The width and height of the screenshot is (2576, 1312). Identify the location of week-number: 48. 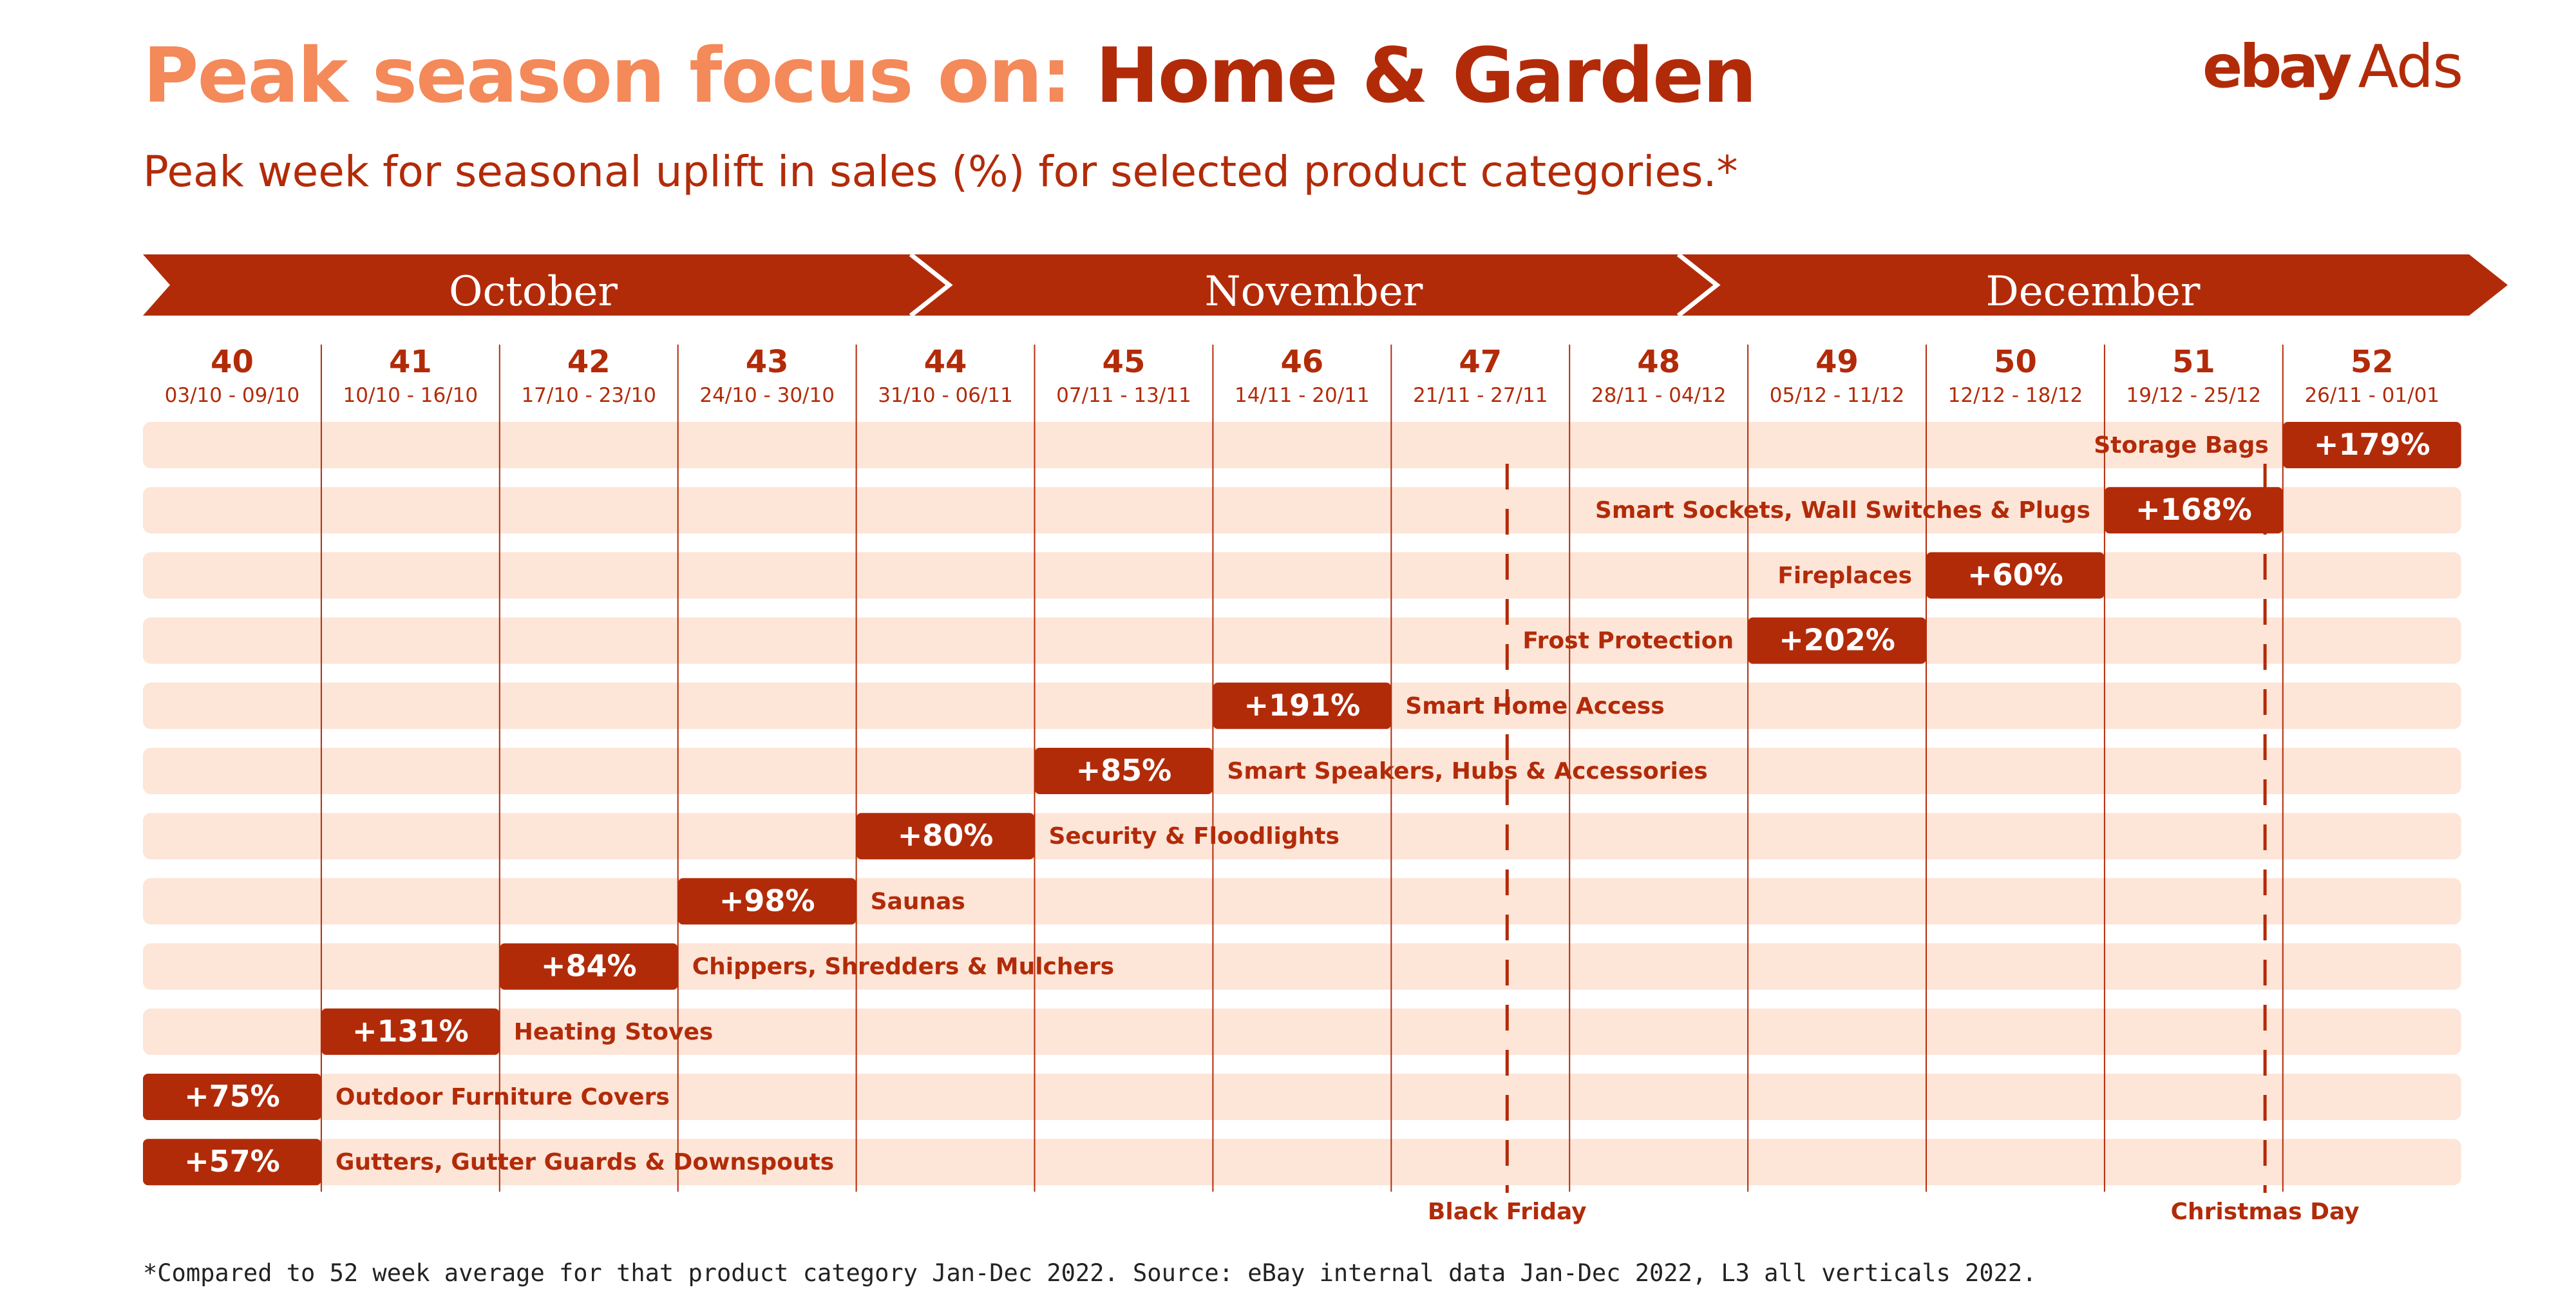
(1659, 362).